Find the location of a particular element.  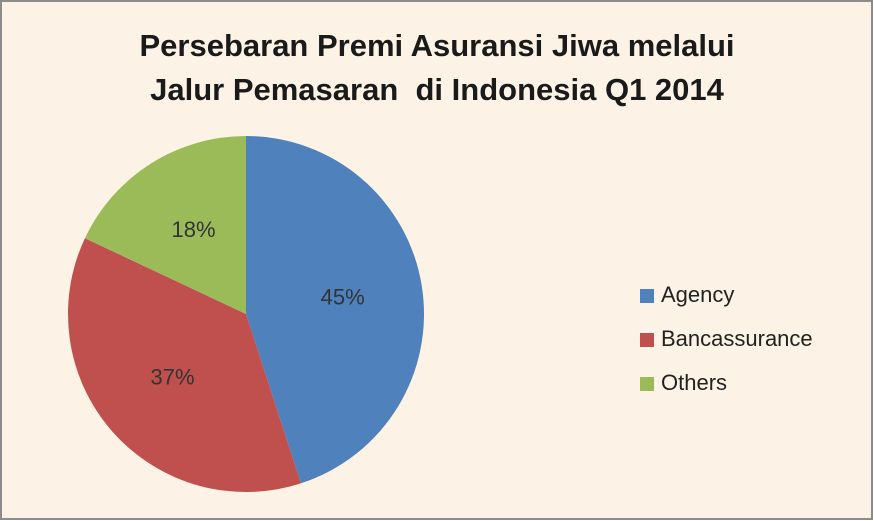

legend-label: Bancassurance is located at coordinates (737, 338).